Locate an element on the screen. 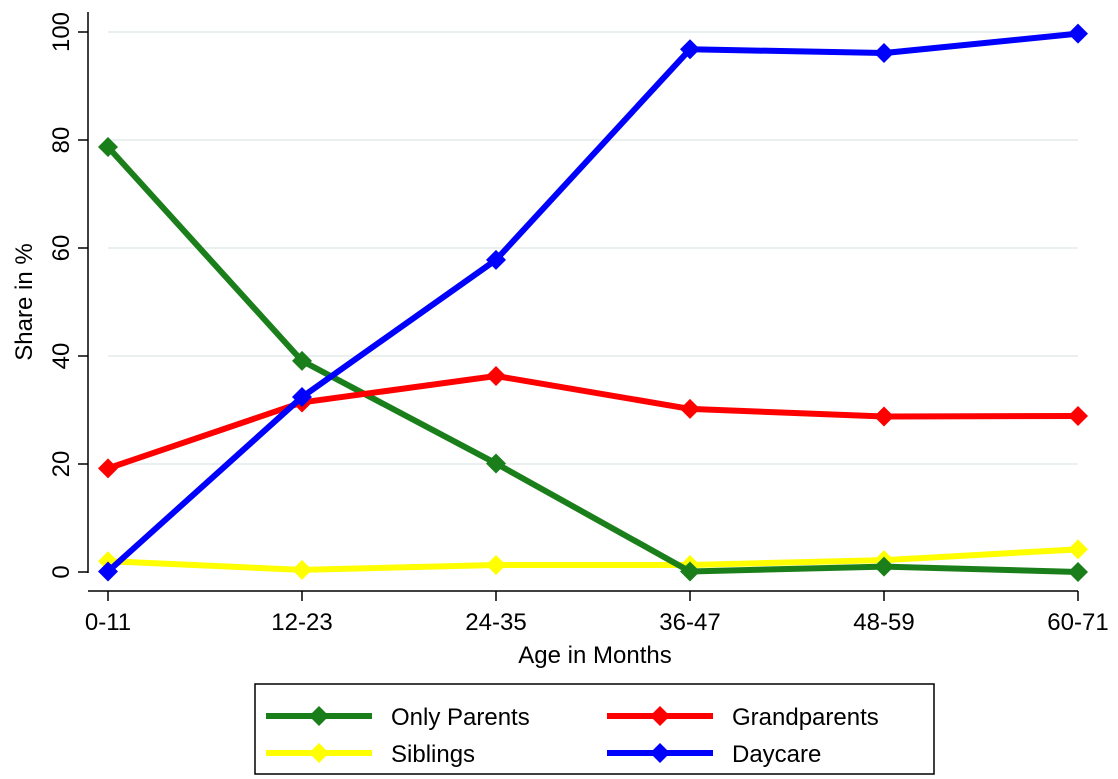 Image resolution: width=1118 pixels, height=779 pixels. legend-label: Grandparents is located at coordinates (805, 717).